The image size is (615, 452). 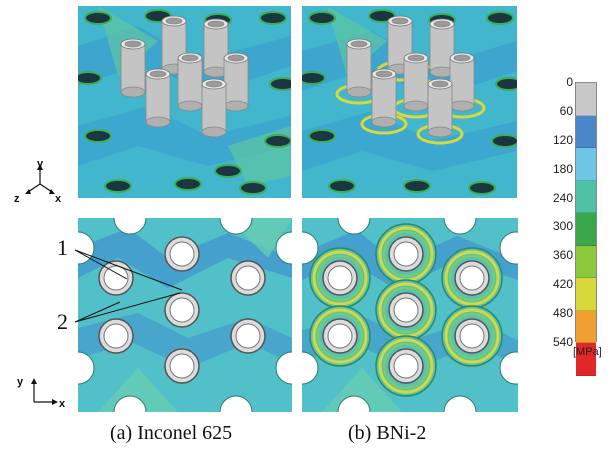 I want to click on legend-tick-label: 300, so click(x=562, y=226).